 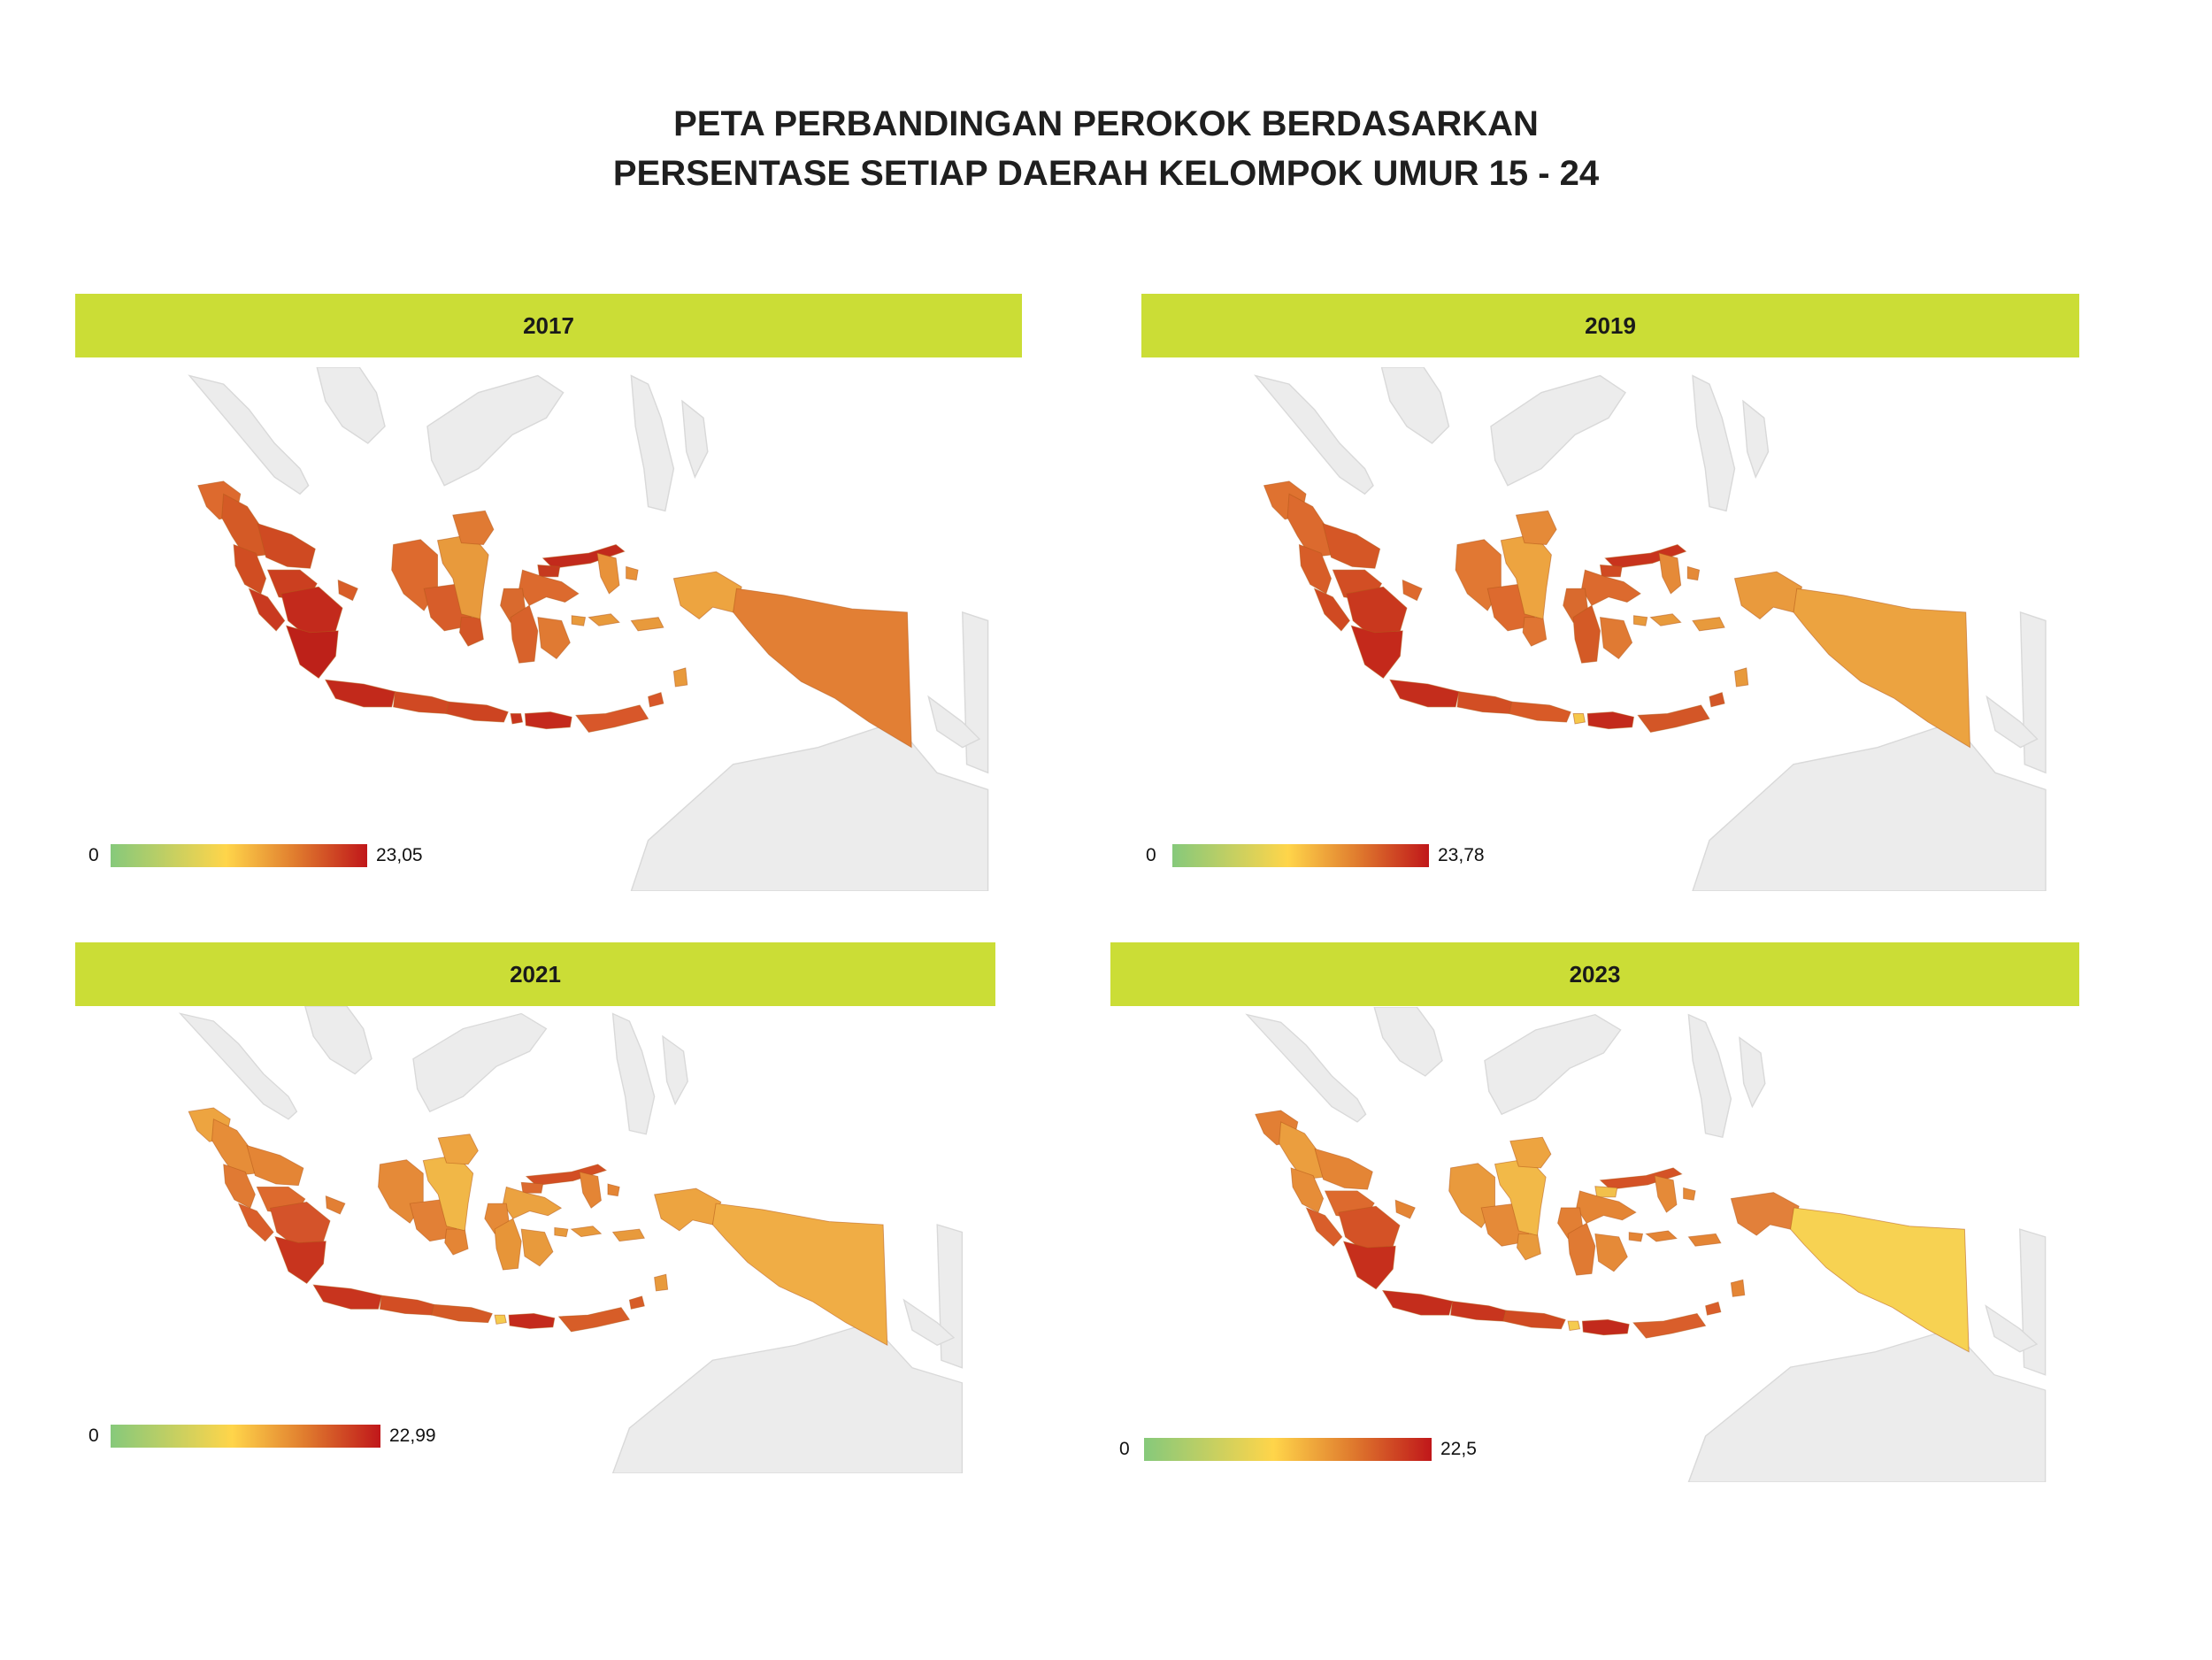 What do you see at coordinates (1485, 702) in the screenshot?
I see `province-jateng` at bounding box center [1485, 702].